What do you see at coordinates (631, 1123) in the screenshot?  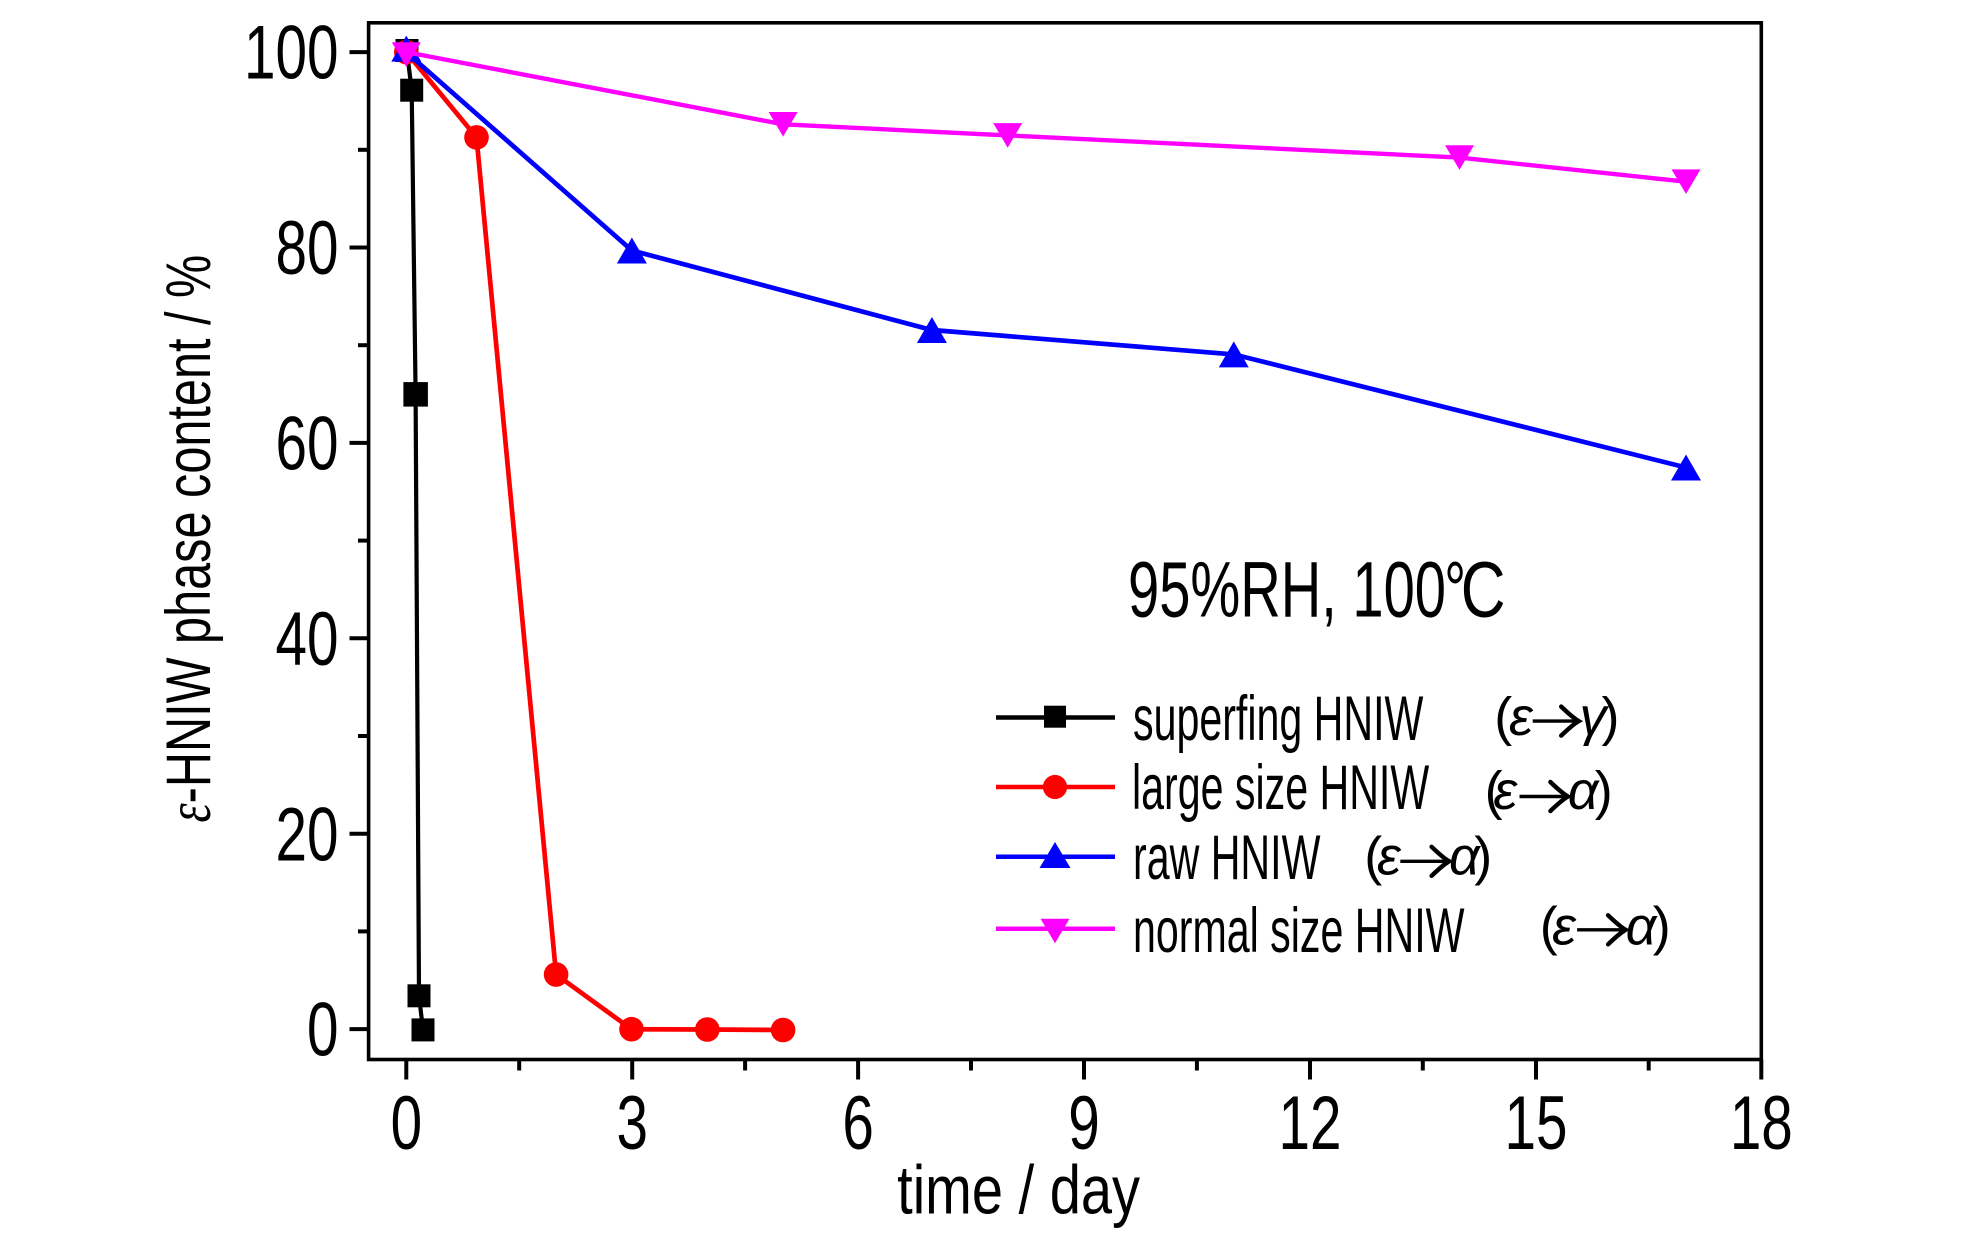 I see `svg-text: 3` at bounding box center [631, 1123].